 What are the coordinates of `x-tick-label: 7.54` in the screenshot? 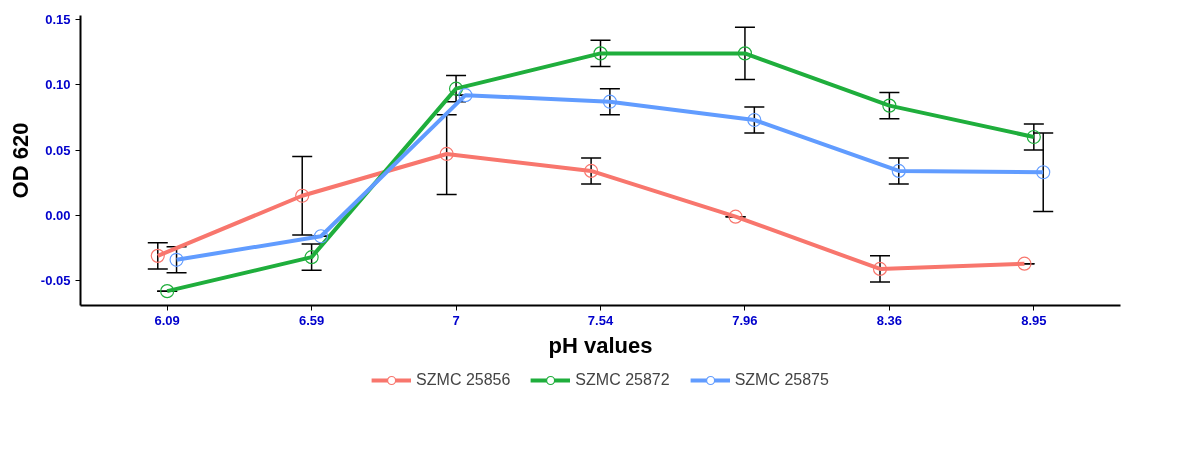 It's located at (600, 320).